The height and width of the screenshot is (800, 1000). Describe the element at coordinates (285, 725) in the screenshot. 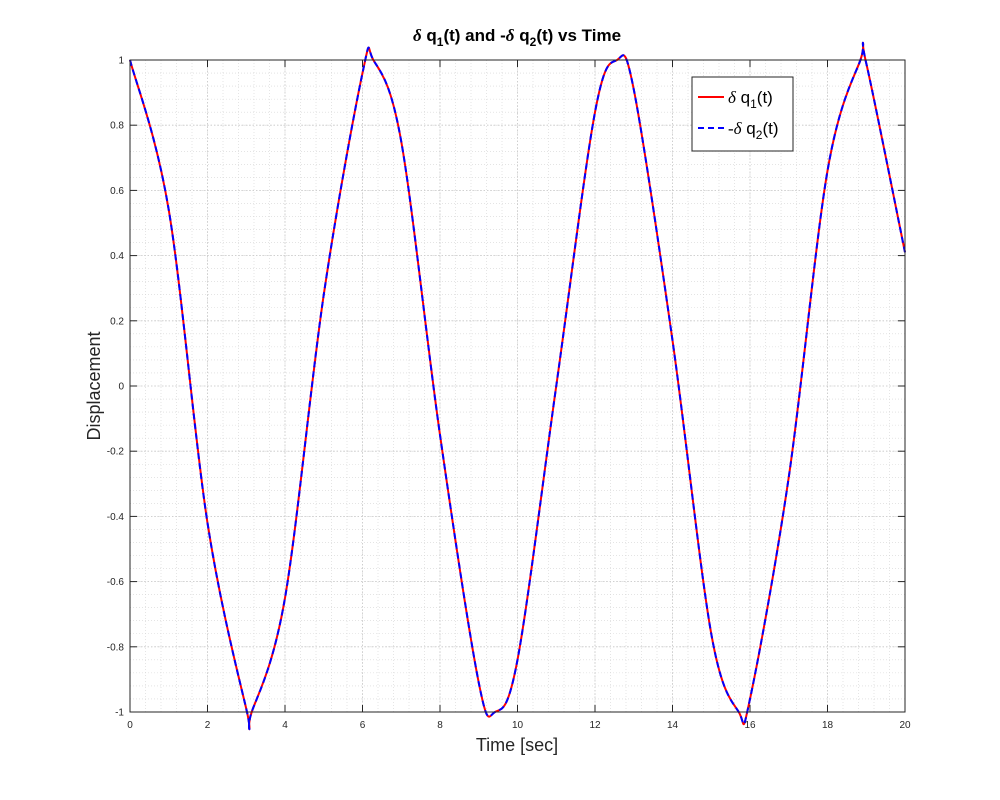

I see `x-tick-label: 4` at that location.